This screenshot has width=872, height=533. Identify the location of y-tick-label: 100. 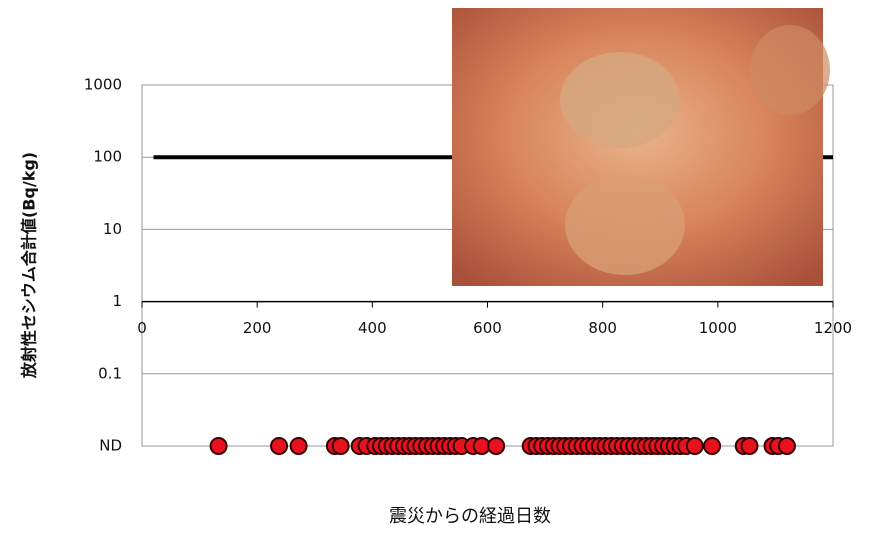
(107, 157).